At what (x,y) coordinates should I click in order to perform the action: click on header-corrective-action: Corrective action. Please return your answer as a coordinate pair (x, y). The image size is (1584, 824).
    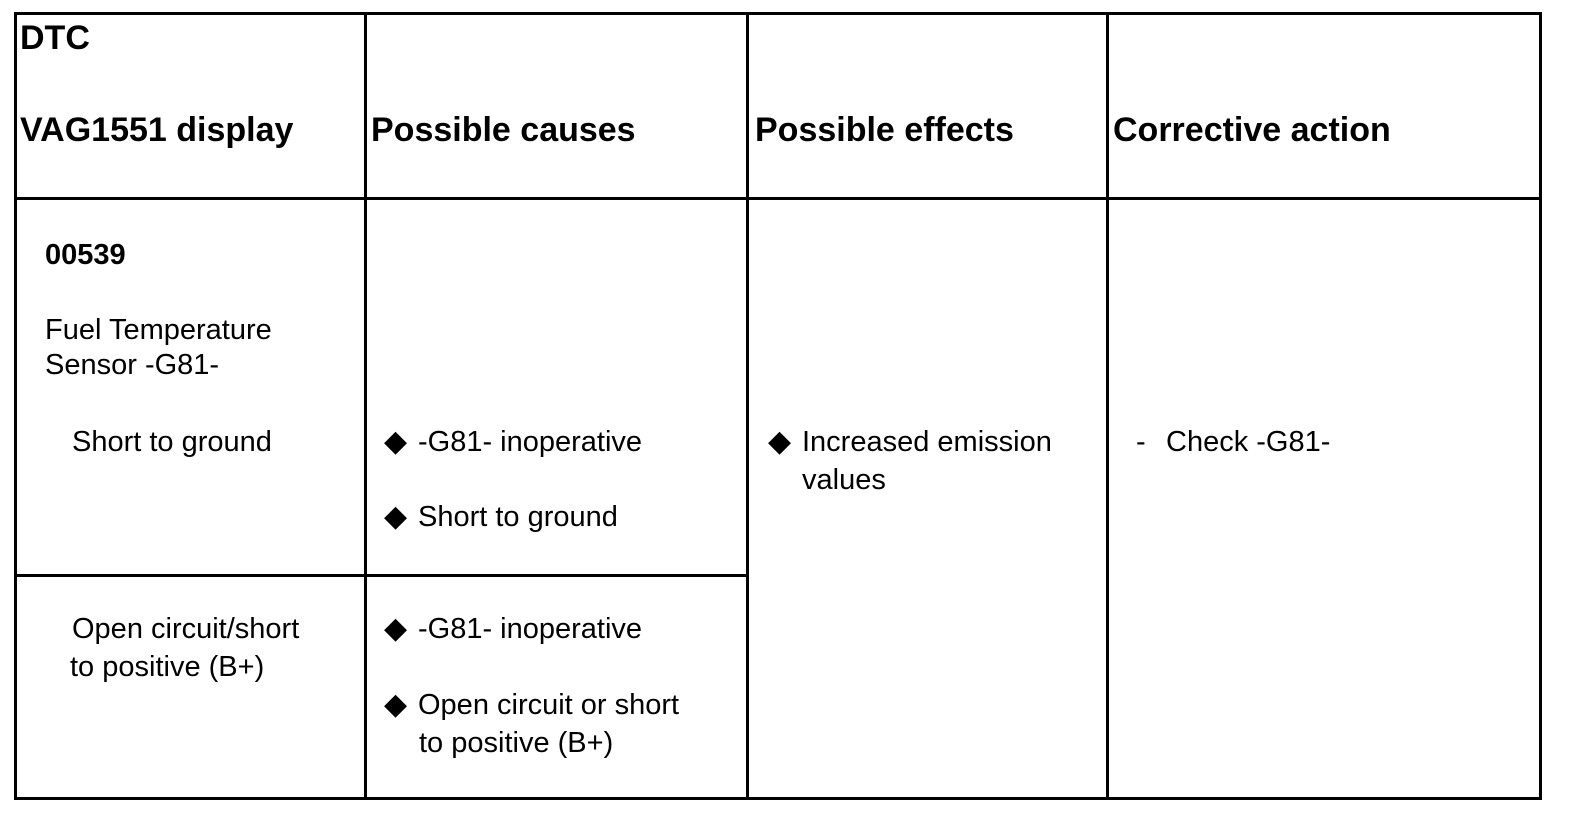
    Looking at the image, I should click on (1252, 130).